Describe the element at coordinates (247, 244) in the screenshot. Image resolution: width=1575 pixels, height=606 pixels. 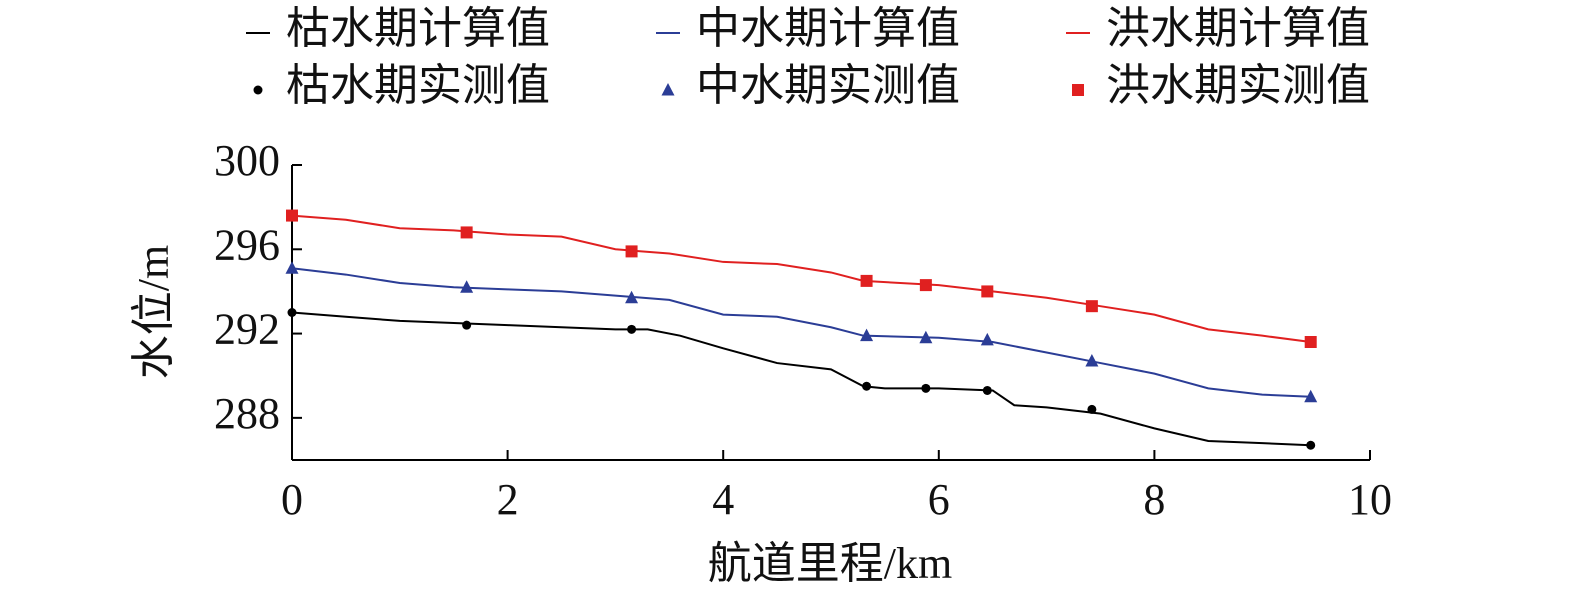
I see `y-tick-label: 296` at that location.